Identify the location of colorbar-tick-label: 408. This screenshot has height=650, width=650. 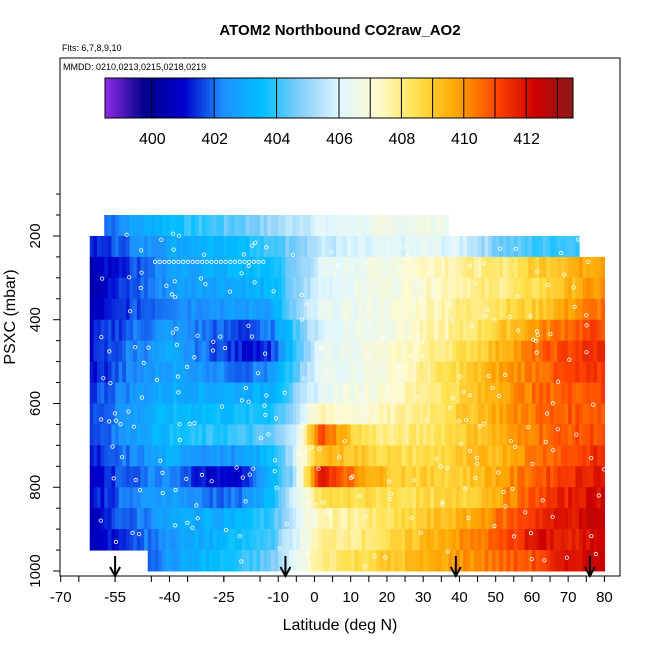
(402, 139).